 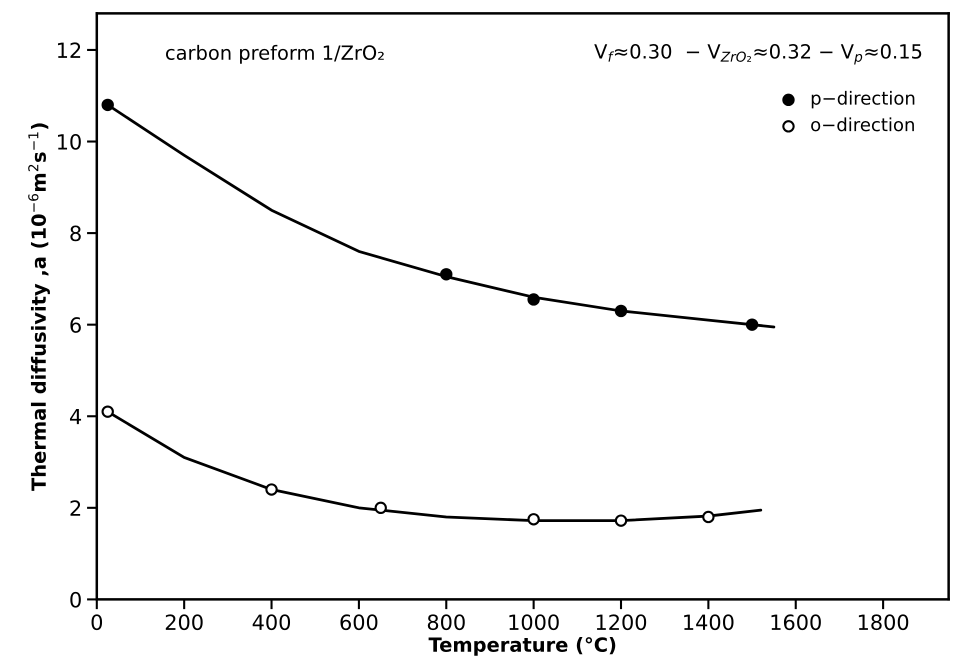 What do you see at coordinates (621, 622) in the screenshot?
I see `x-tick-label: 1200` at bounding box center [621, 622].